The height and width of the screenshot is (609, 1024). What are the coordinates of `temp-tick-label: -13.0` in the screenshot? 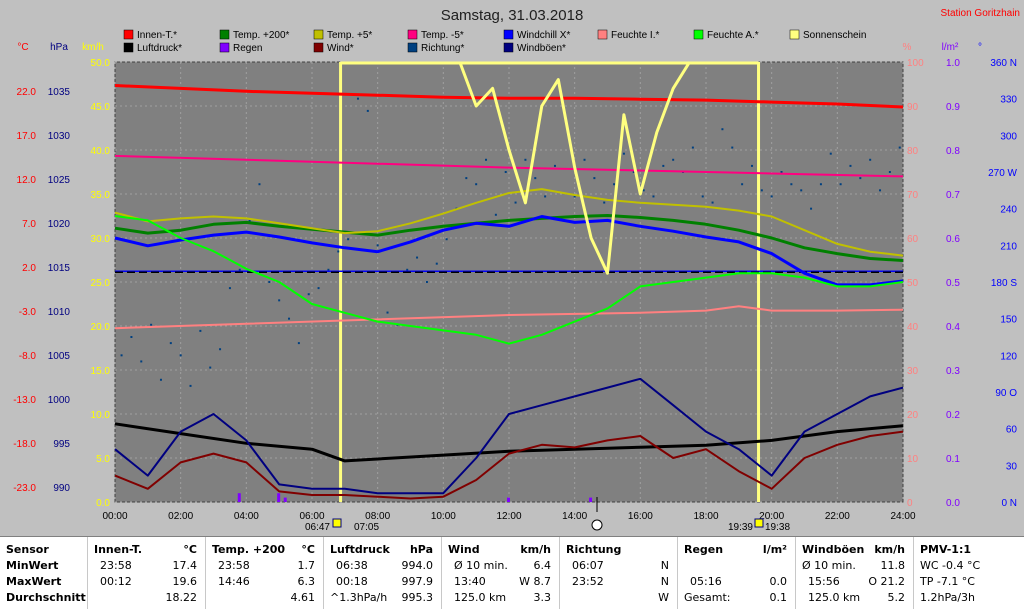 It's located at (24, 400).